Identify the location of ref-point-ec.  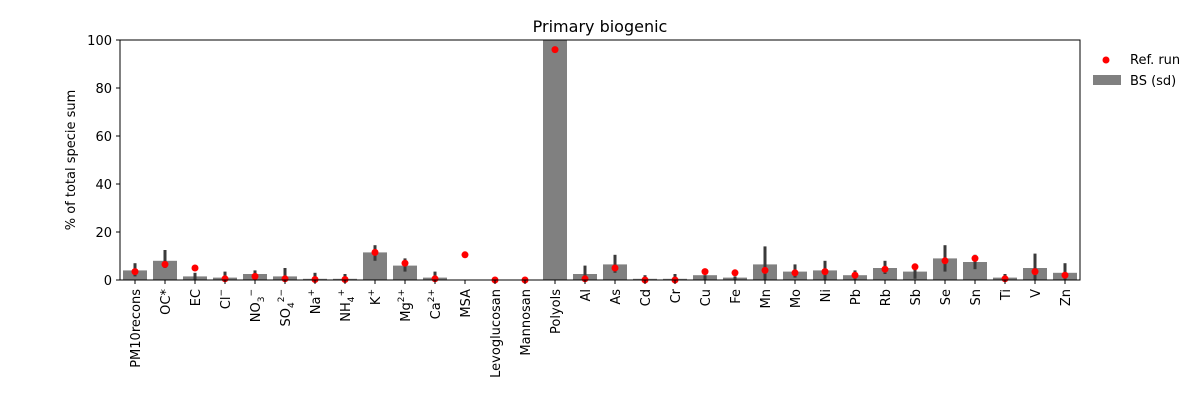
(195, 268).